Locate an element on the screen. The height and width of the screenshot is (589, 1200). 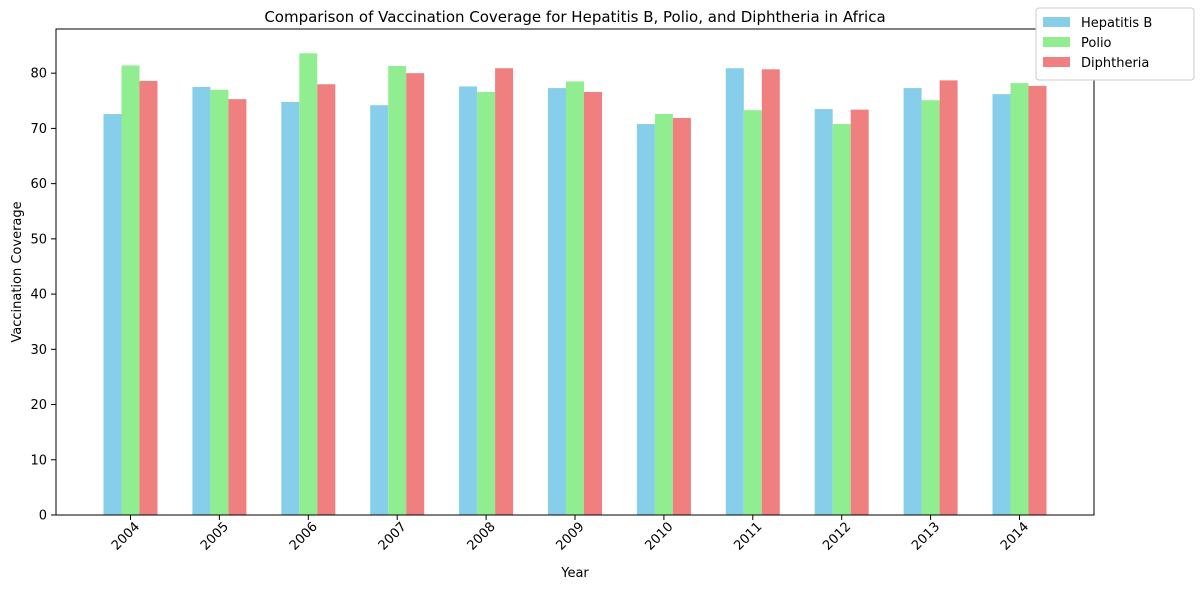
y-tick-label: 20 is located at coordinates (38, 405).